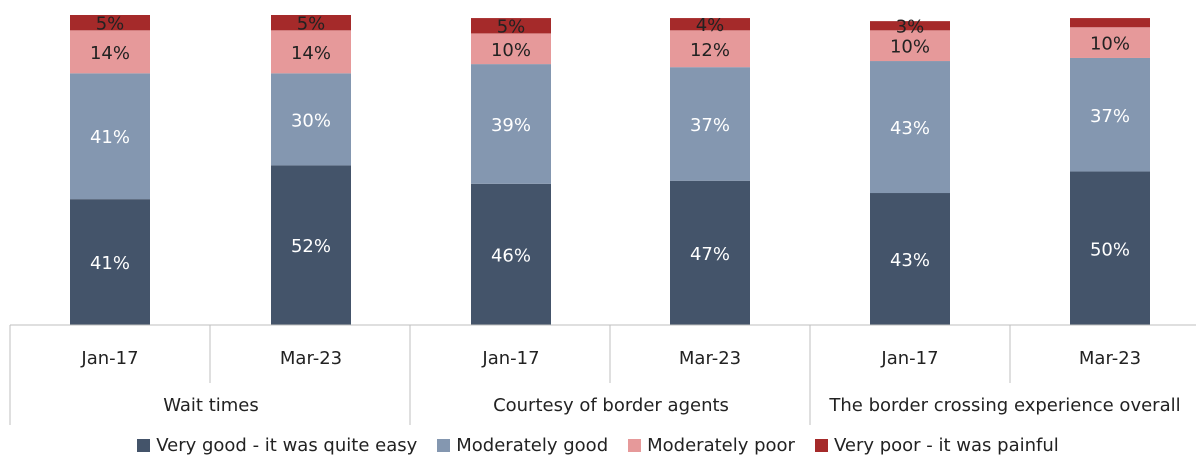 The image size is (1196, 466). I want to click on legend-label: Very good - it was quite easy, so click(287, 445).